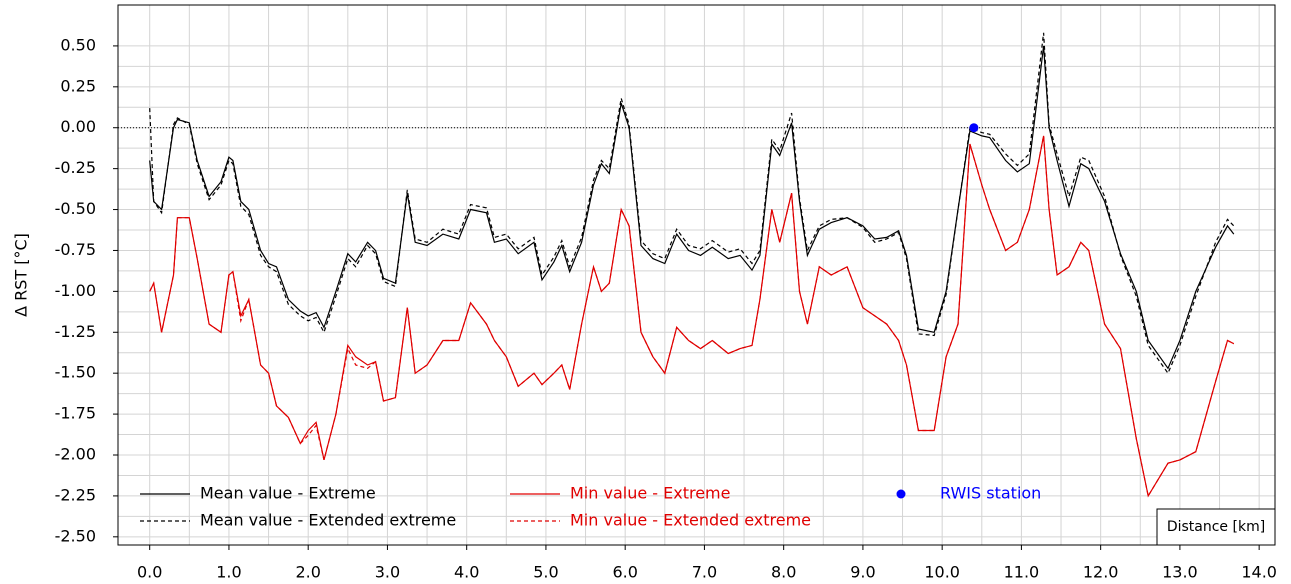  I want to click on y-tick-label: -1.75, so click(75, 413).